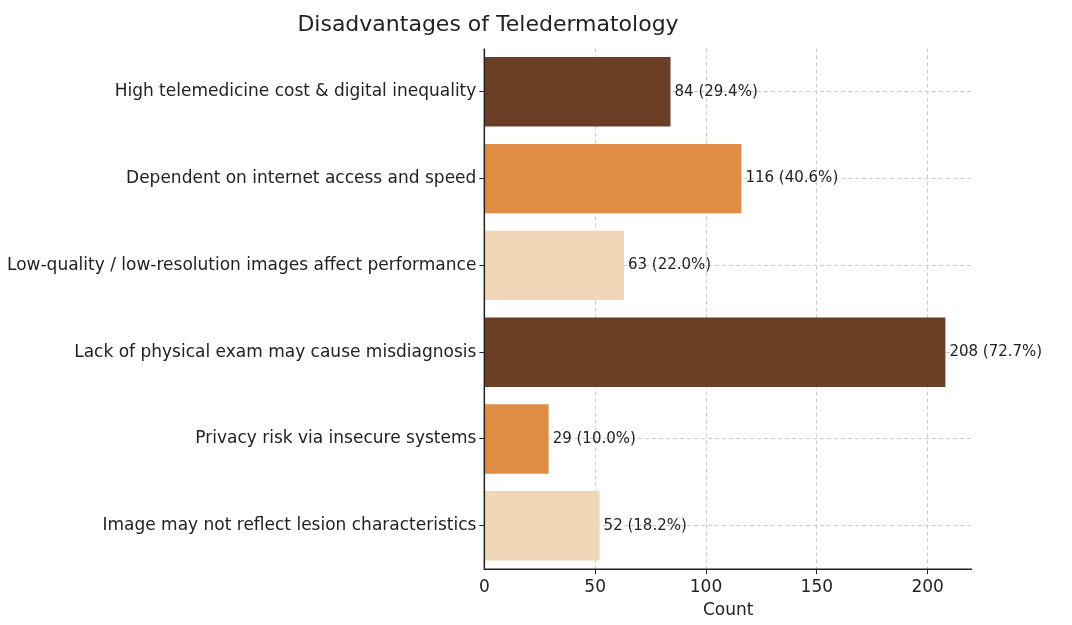 The image size is (1072, 625). Describe the element at coordinates (289, 524) in the screenshot. I see `y-tick-label: Image may not reflect lesion characteristics` at that location.